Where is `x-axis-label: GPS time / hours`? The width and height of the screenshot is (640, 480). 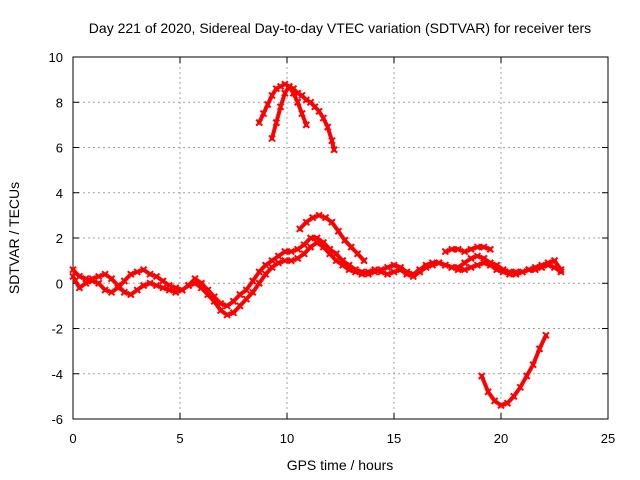
x-axis-label: GPS time / hours is located at coordinates (340, 465).